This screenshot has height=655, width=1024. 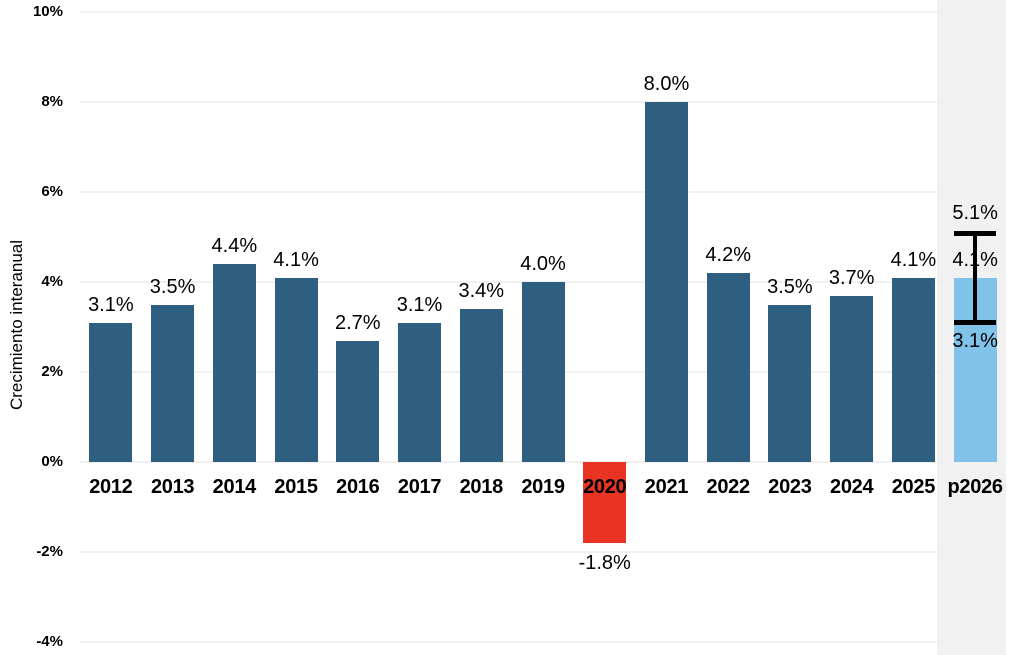 What do you see at coordinates (358, 401) in the screenshot?
I see `bar-2016` at bounding box center [358, 401].